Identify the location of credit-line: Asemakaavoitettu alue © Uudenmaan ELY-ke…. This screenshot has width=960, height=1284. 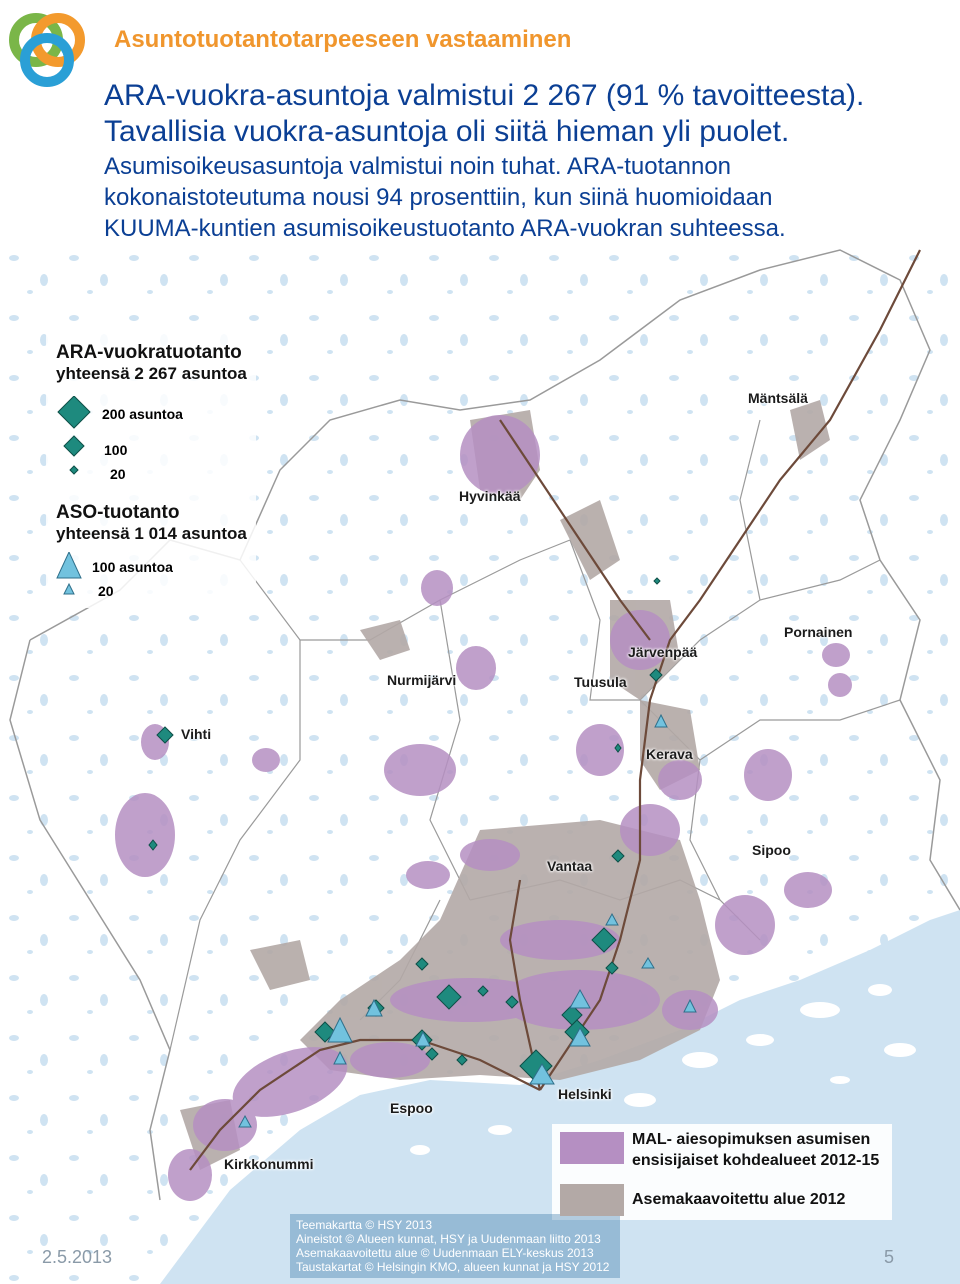
(445, 1253).